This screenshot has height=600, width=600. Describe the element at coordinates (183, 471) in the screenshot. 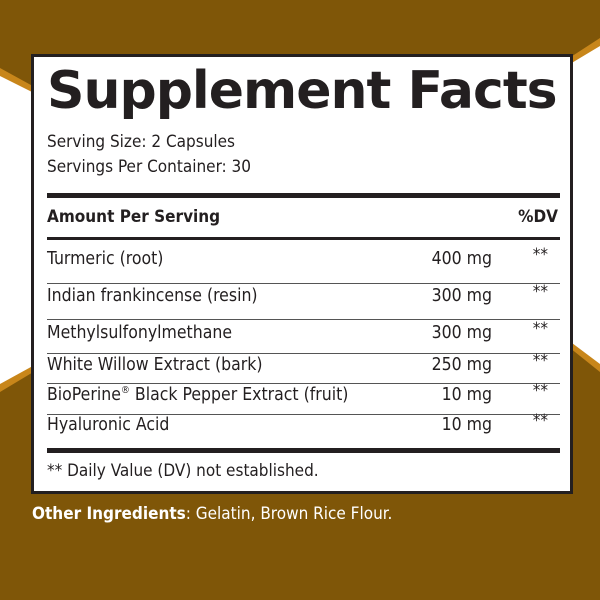

I see `footnote: ** Daily Value (DV) not established.` at that location.